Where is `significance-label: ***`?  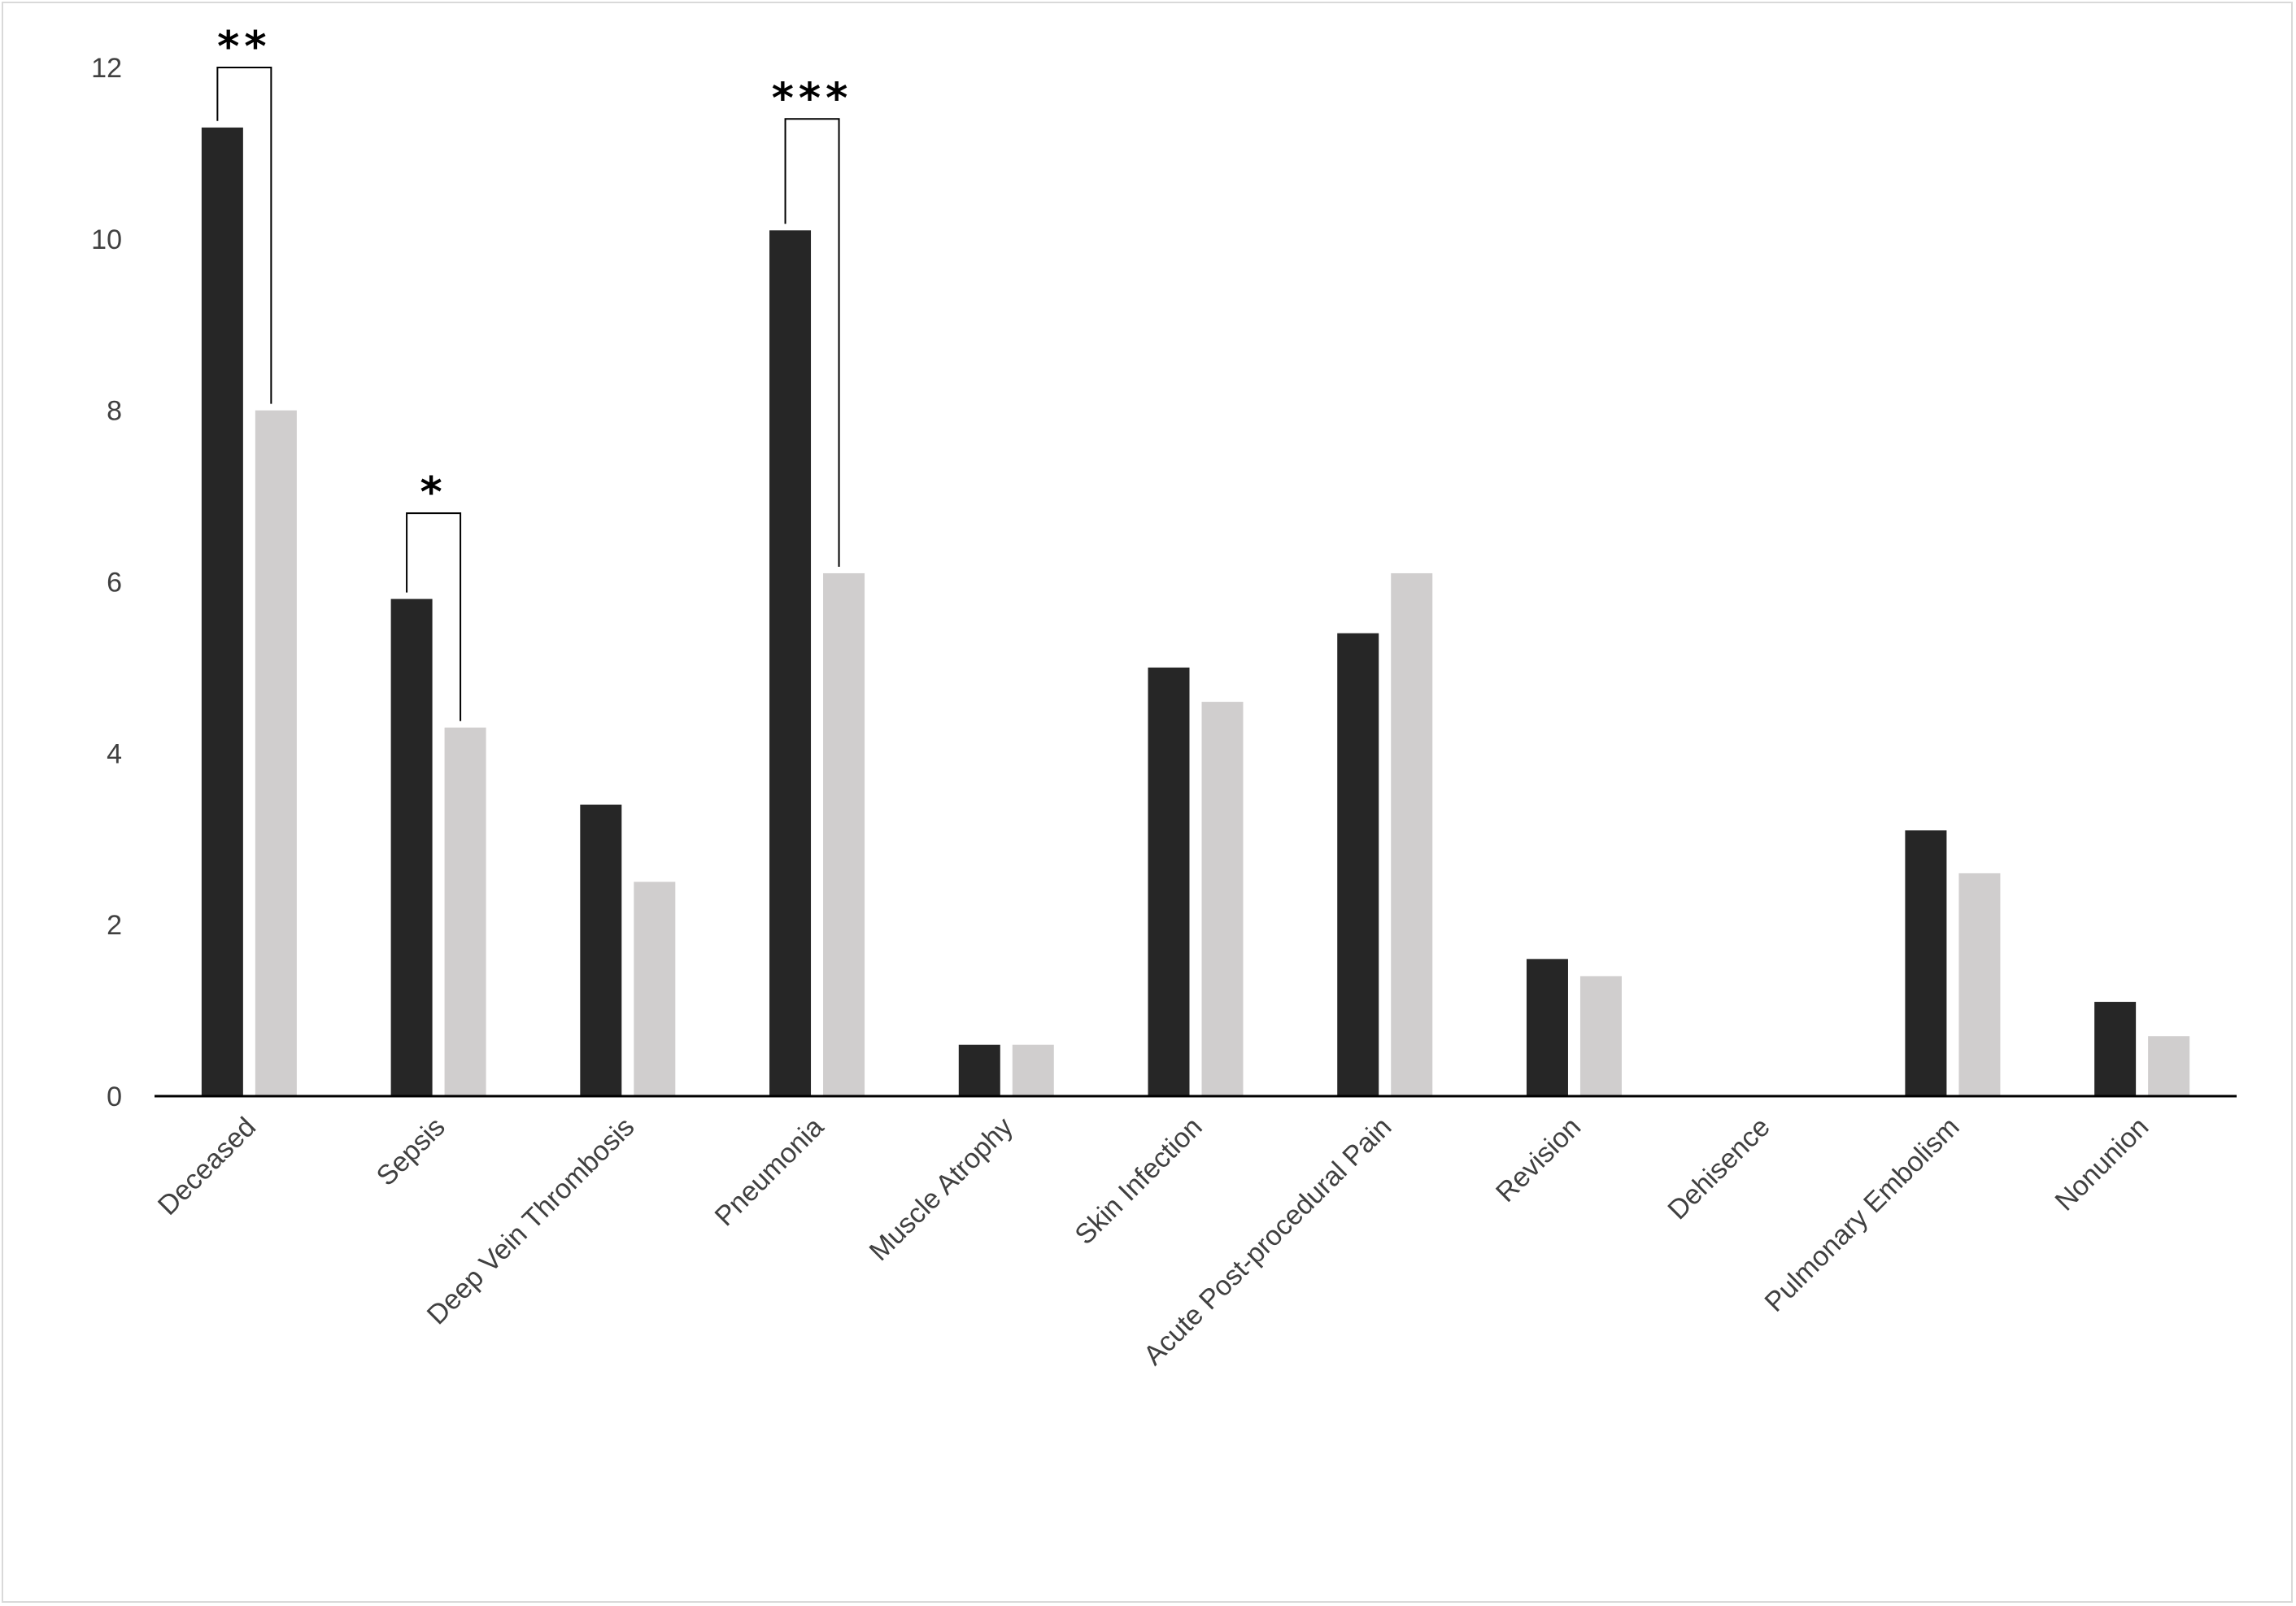
significance-label: *** is located at coordinates (813, 98).